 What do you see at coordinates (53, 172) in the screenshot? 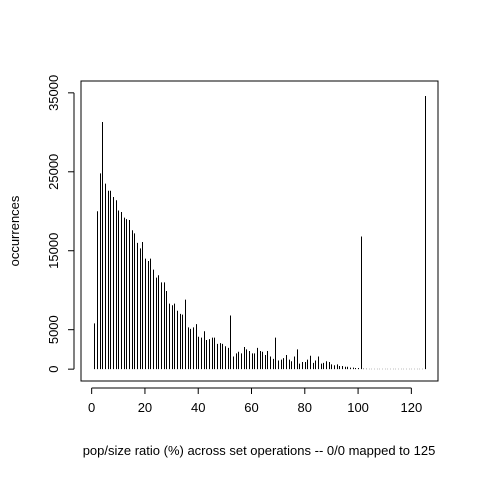
I see `y-tick-label: 25000` at bounding box center [53, 172].